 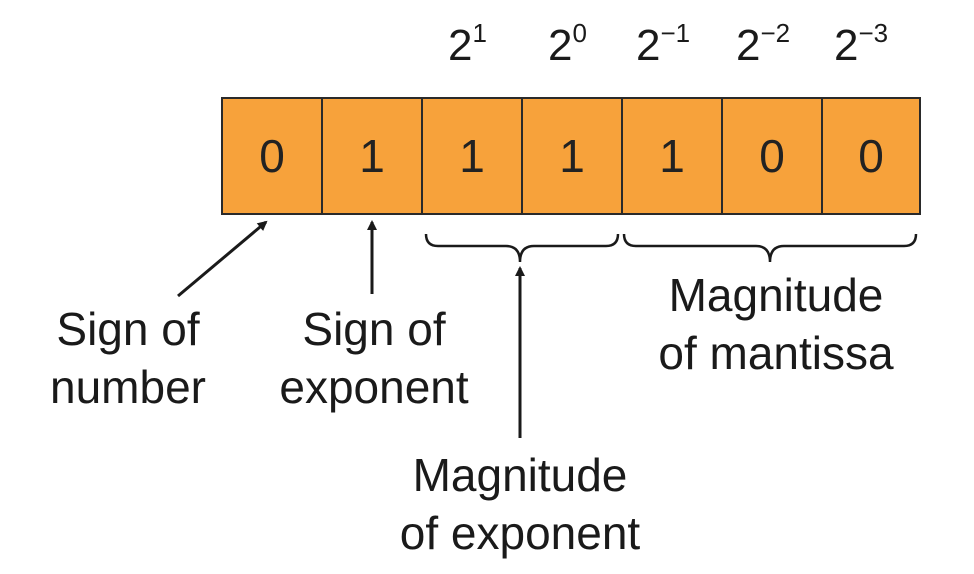 I want to click on bit-value-4: 1, so click(x=672, y=156).